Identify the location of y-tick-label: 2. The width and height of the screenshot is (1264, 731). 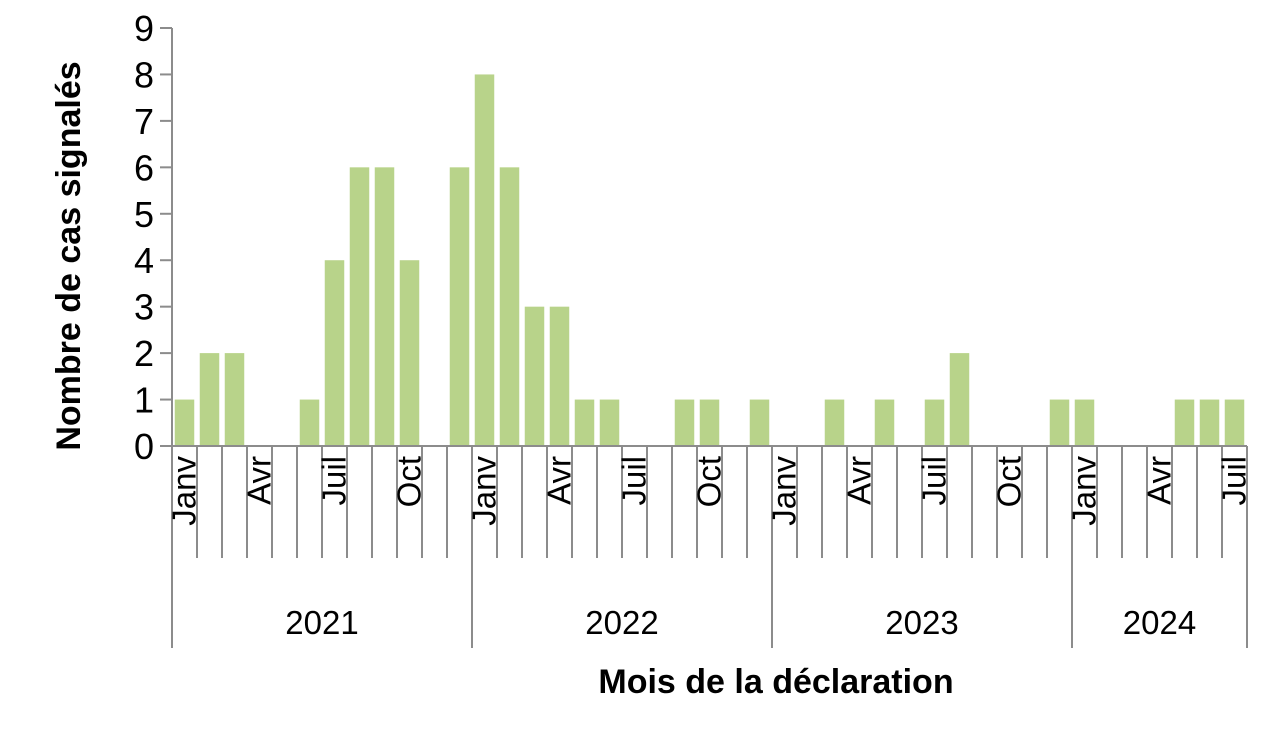
(144, 353).